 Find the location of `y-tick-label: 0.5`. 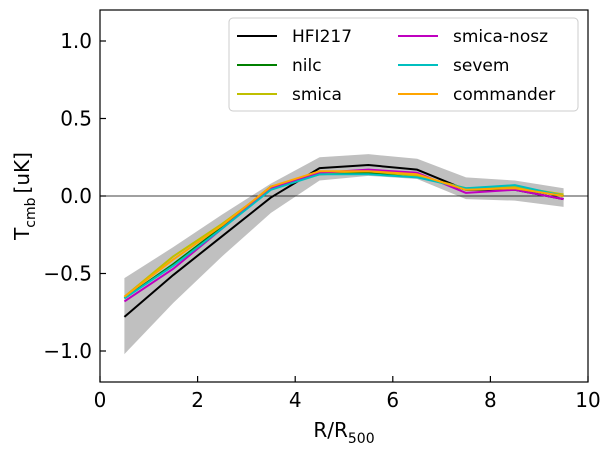

y-tick-label: 0.5 is located at coordinates (76, 119).